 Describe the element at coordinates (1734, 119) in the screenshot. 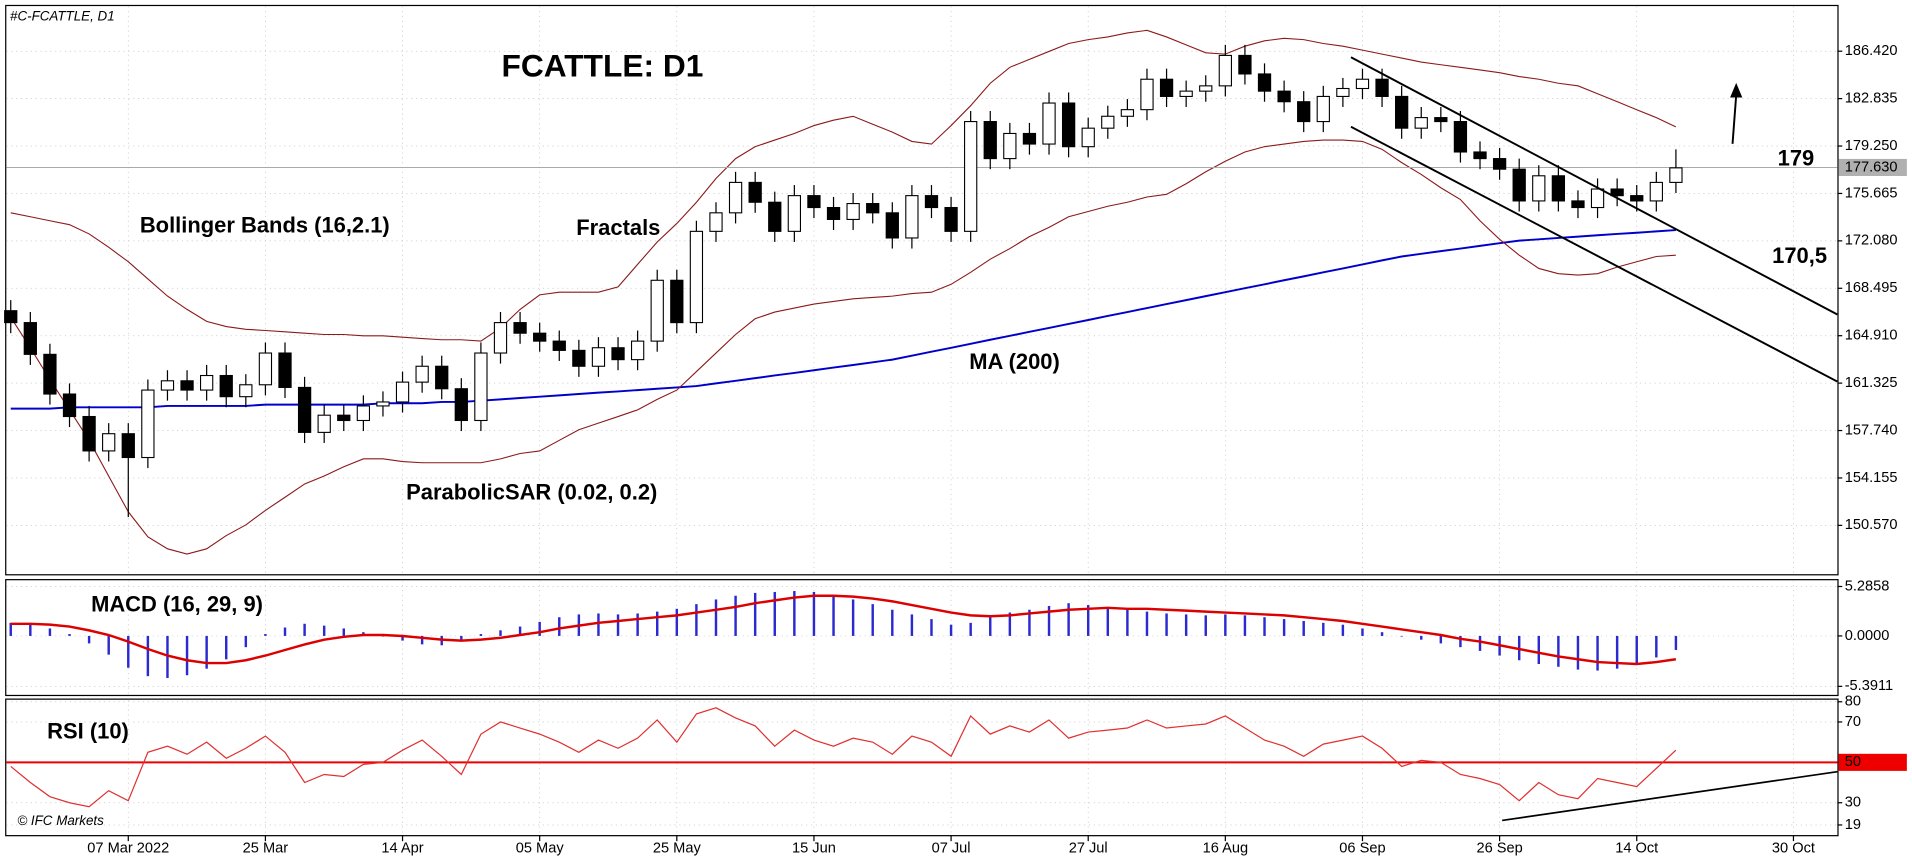

I see `arrow` at that location.